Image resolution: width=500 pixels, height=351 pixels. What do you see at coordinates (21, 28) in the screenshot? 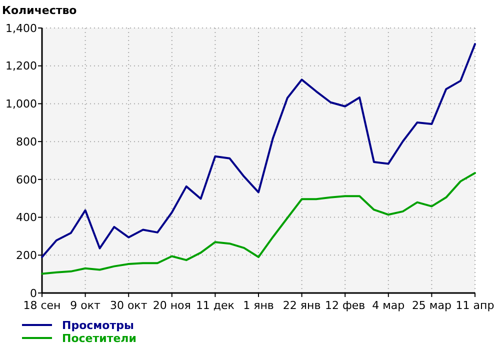
I see `y-tick-label: 1,400` at bounding box center [21, 28].